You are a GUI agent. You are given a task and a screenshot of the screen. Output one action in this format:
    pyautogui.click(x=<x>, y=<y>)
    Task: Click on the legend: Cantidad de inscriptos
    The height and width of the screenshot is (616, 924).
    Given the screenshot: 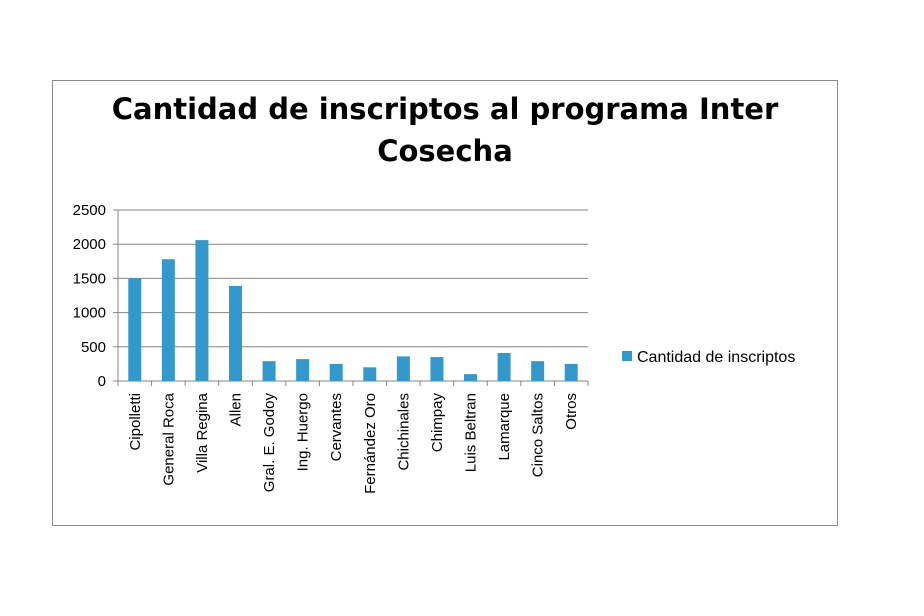 What is the action you would take?
    pyautogui.click(x=708, y=357)
    